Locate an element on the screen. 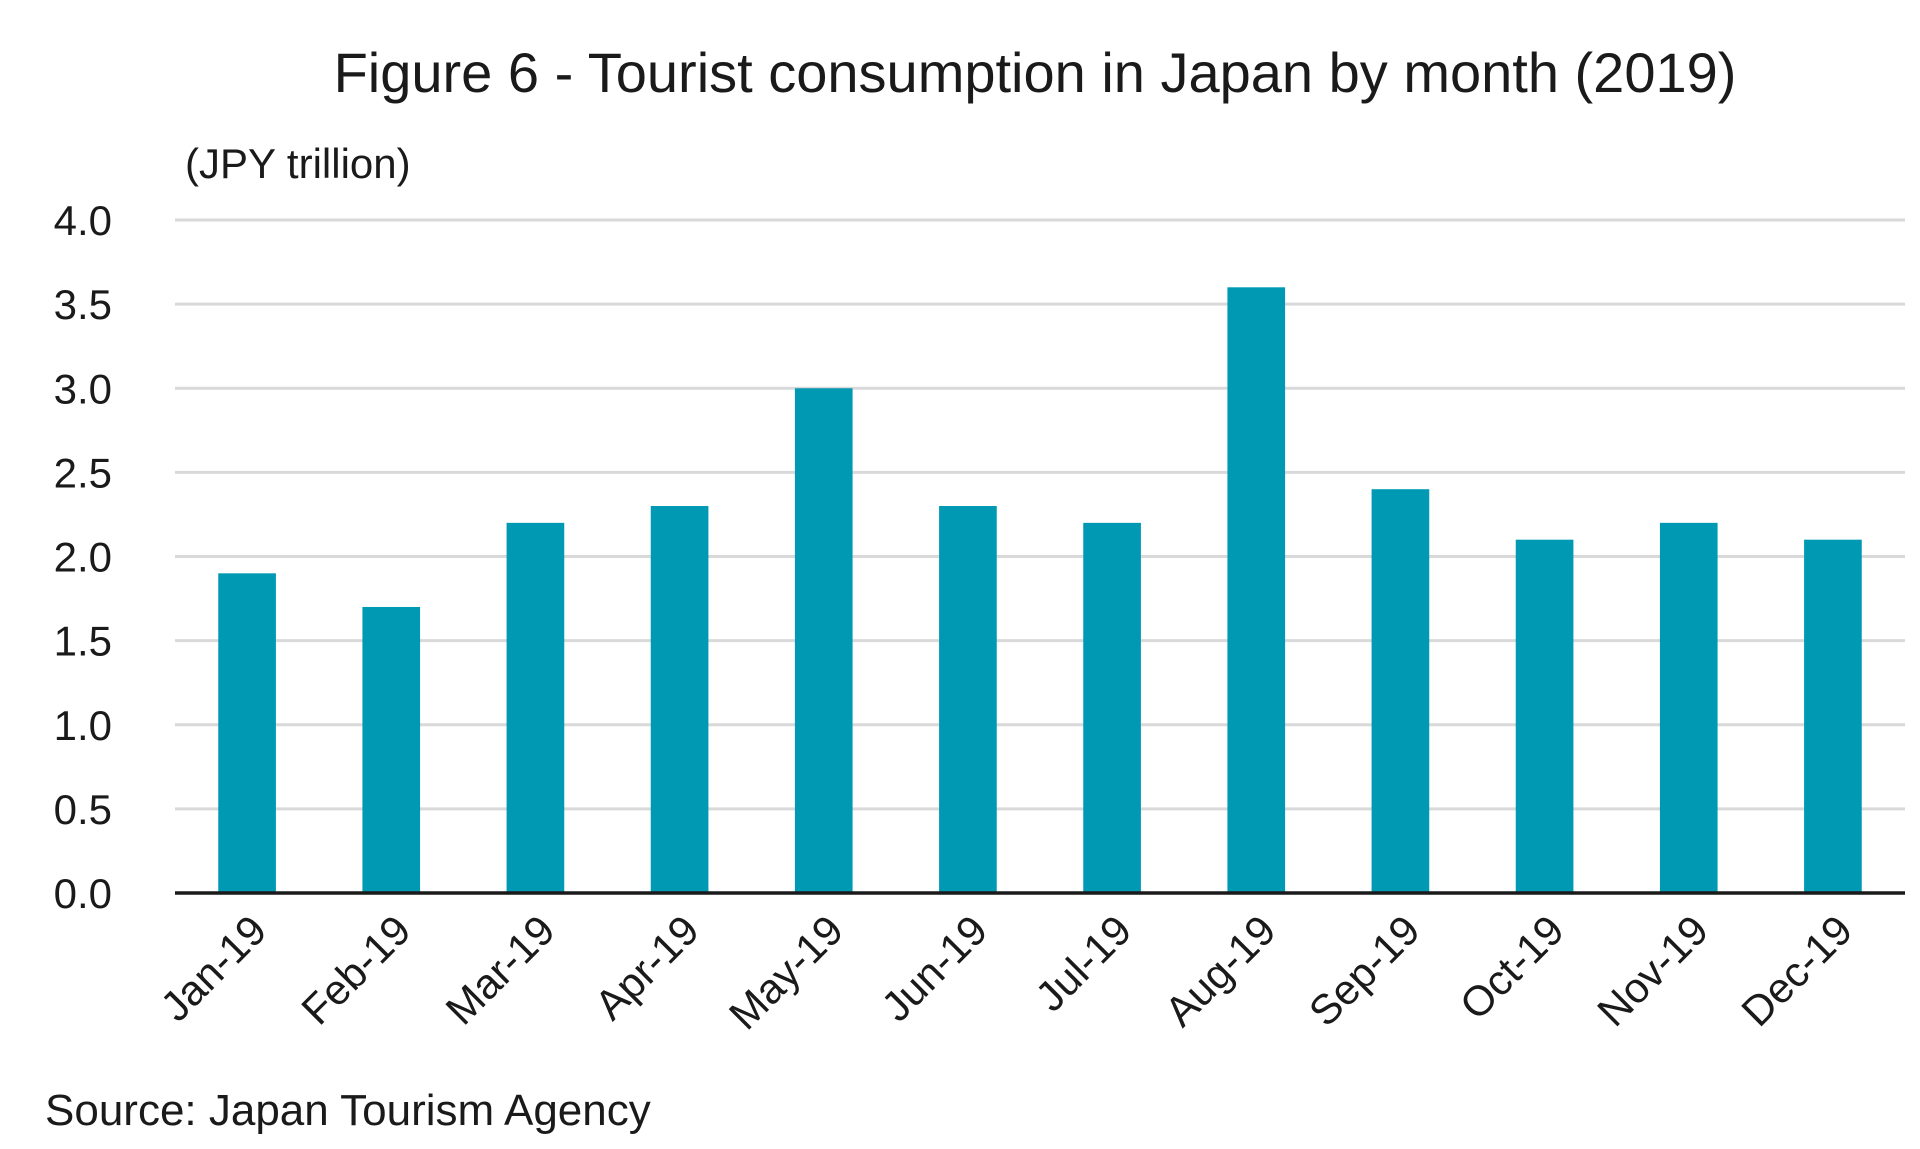  x-tick-label: Apr-19 is located at coordinates (647, 967).